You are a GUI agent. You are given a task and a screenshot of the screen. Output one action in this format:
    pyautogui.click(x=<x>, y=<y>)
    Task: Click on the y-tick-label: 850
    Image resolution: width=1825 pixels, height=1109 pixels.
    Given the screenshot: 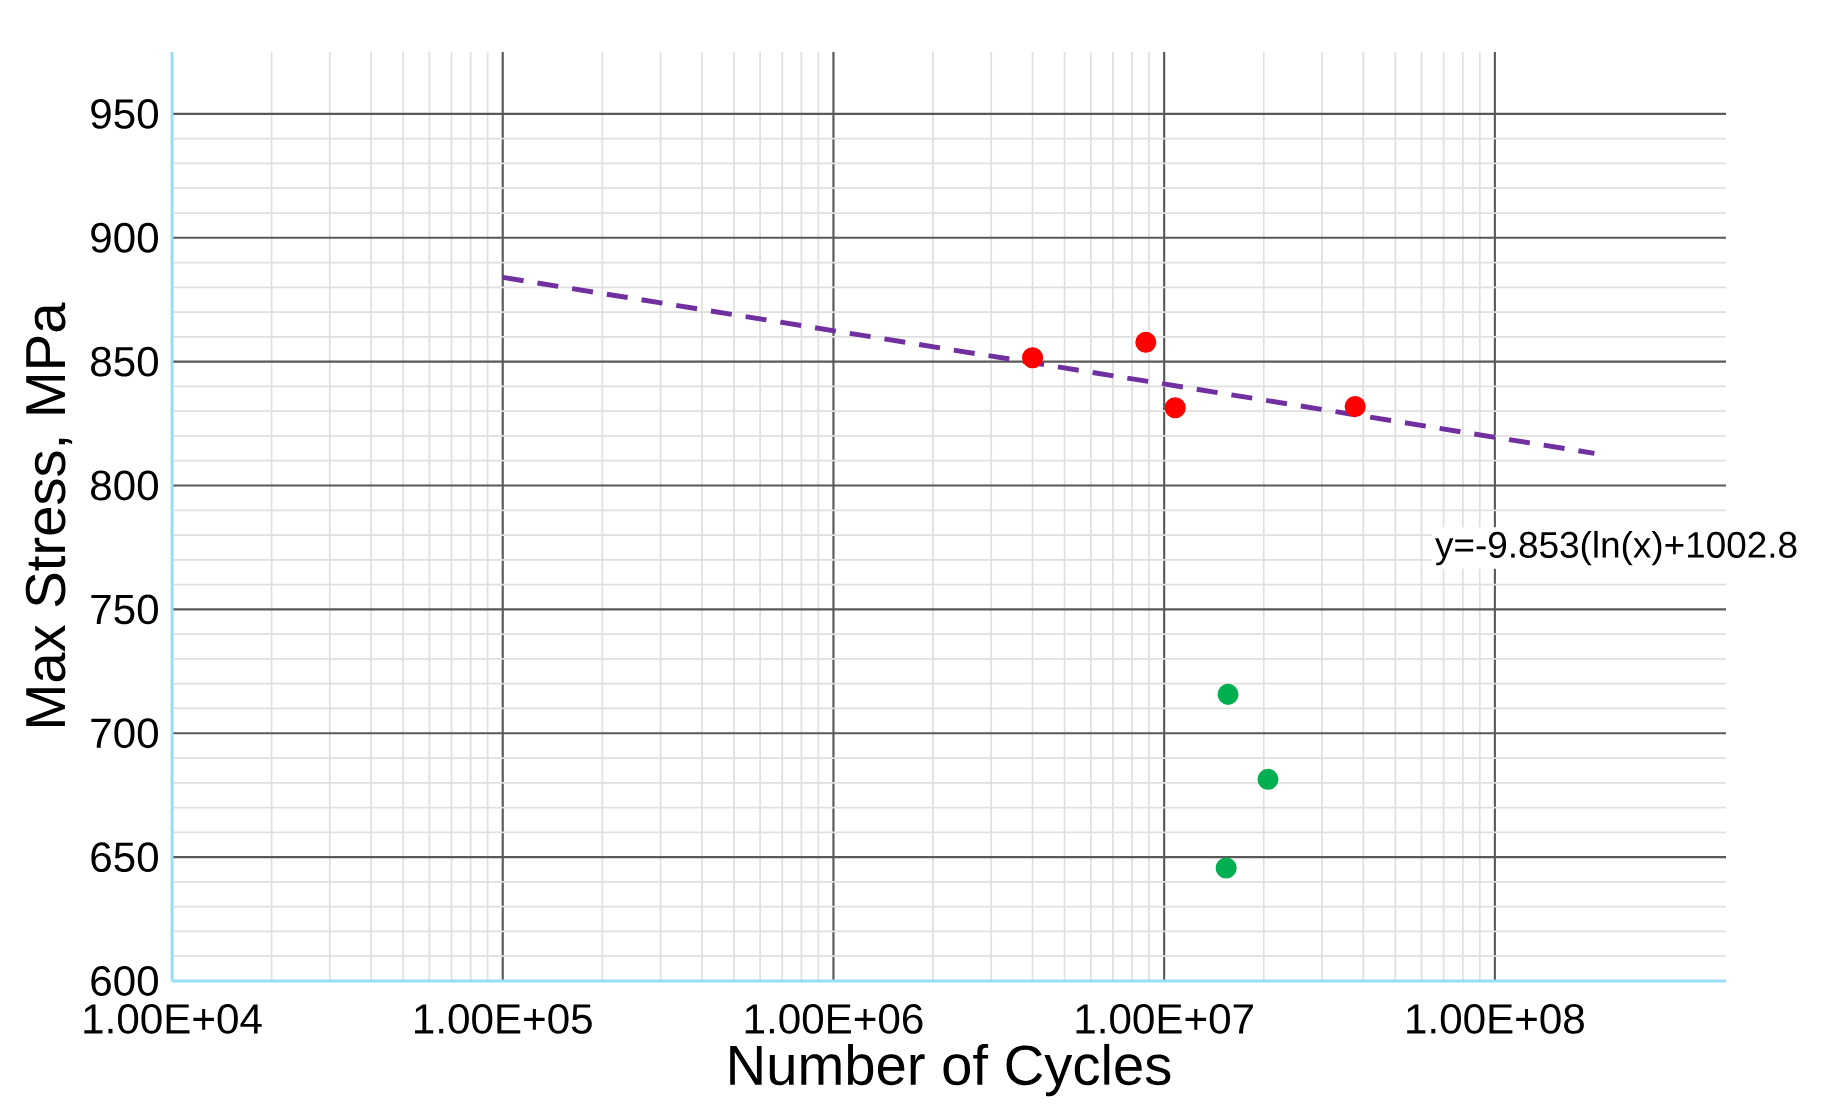 What is the action you would take?
    pyautogui.click(x=124, y=361)
    